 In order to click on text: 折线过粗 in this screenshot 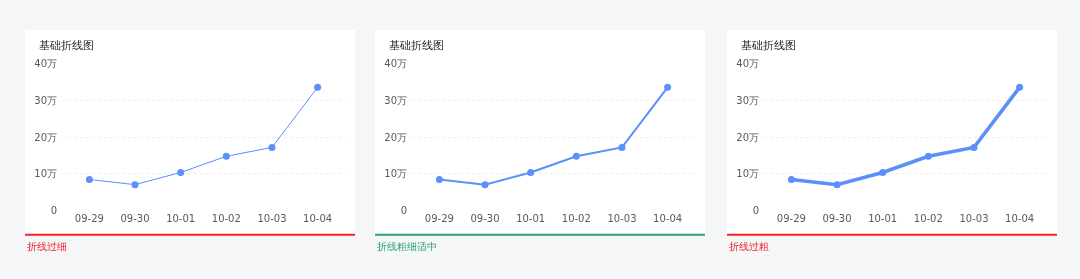, I will do `click(749, 246)`.